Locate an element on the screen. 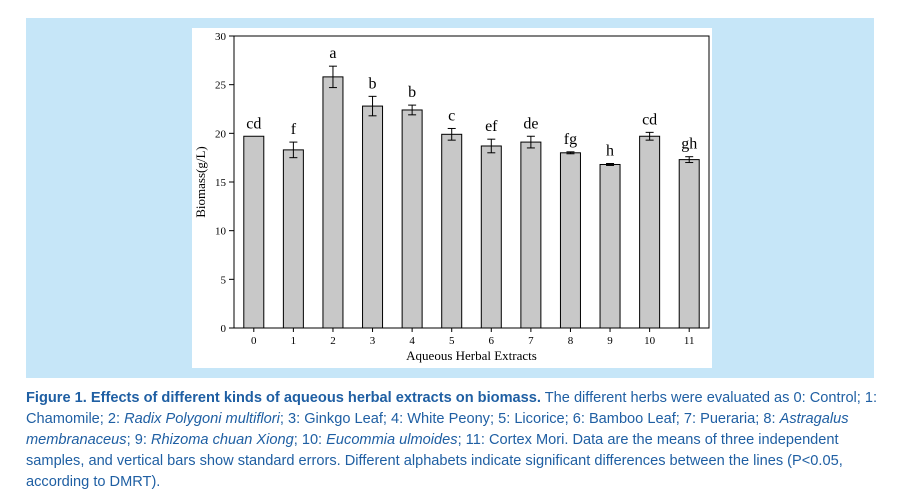 This screenshot has width=906, height=502. y-tick-label: 25 is located at coordinates (221, 86).